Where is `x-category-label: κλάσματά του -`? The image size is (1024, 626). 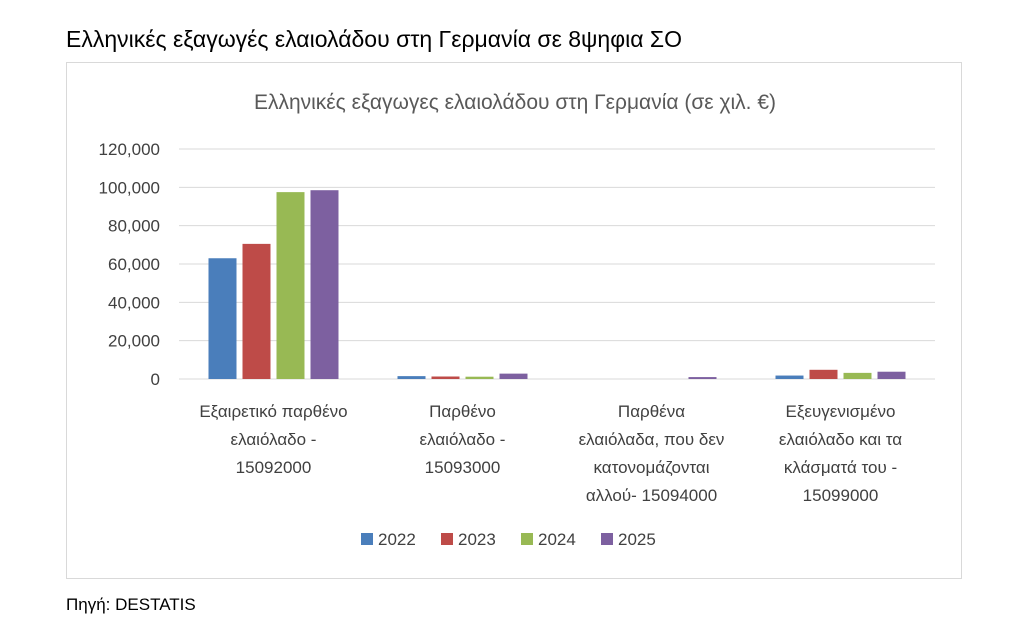 x-category-label: κλάσματά του - is located at coordinates (840, 467).